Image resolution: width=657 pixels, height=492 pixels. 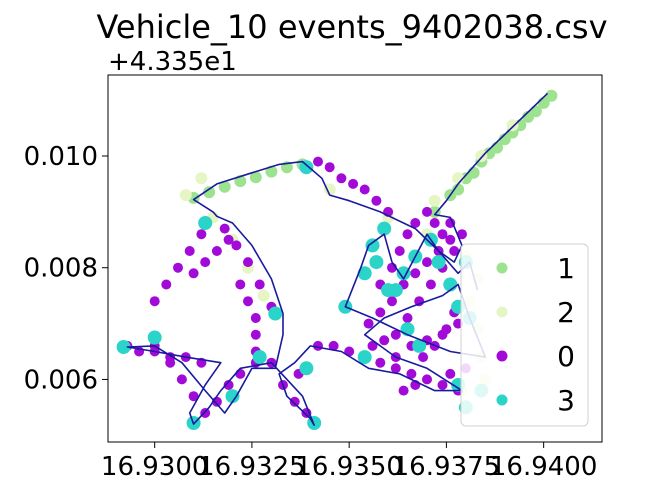 I want to click on x-tick-label-3: 16.9375, so click(x=447, y=467).